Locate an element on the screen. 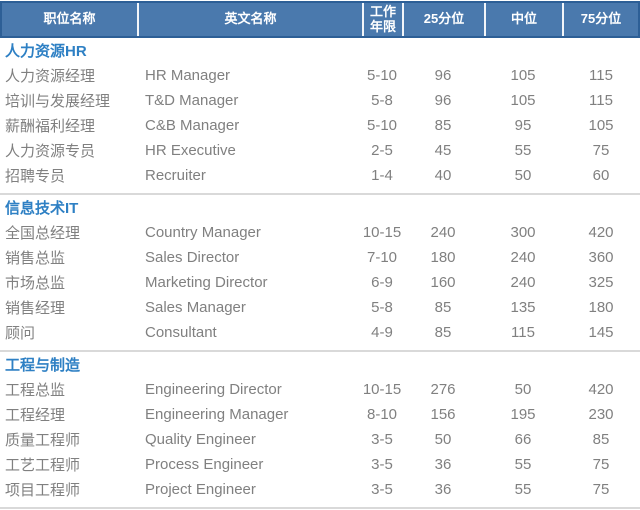 The image size is (640, 510). cell-work-years: 6-9 is located at coordinates (382, 282).